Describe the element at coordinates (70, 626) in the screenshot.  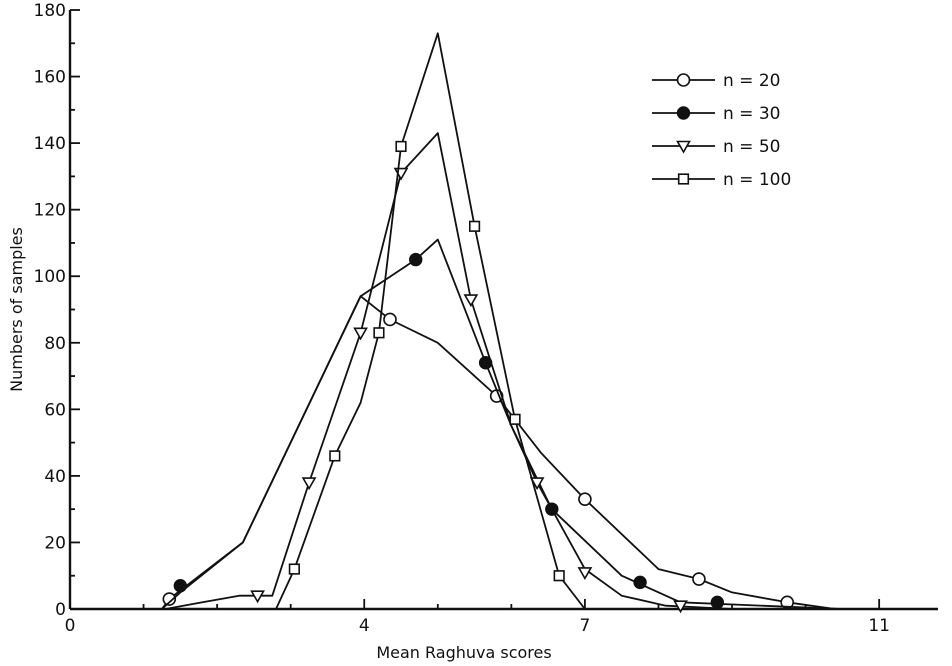
I see `x-tick-label: 0` at that location.